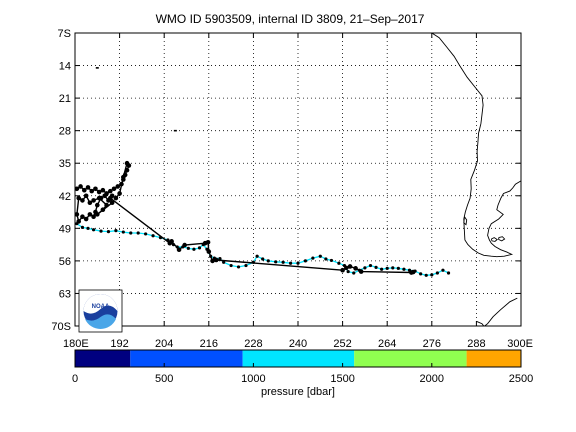 This screenshot has height=432, width=576. Describe the element at coordinates (164, 379) in the screenshot. I see `colorbar-tick-label: 500` at that location.